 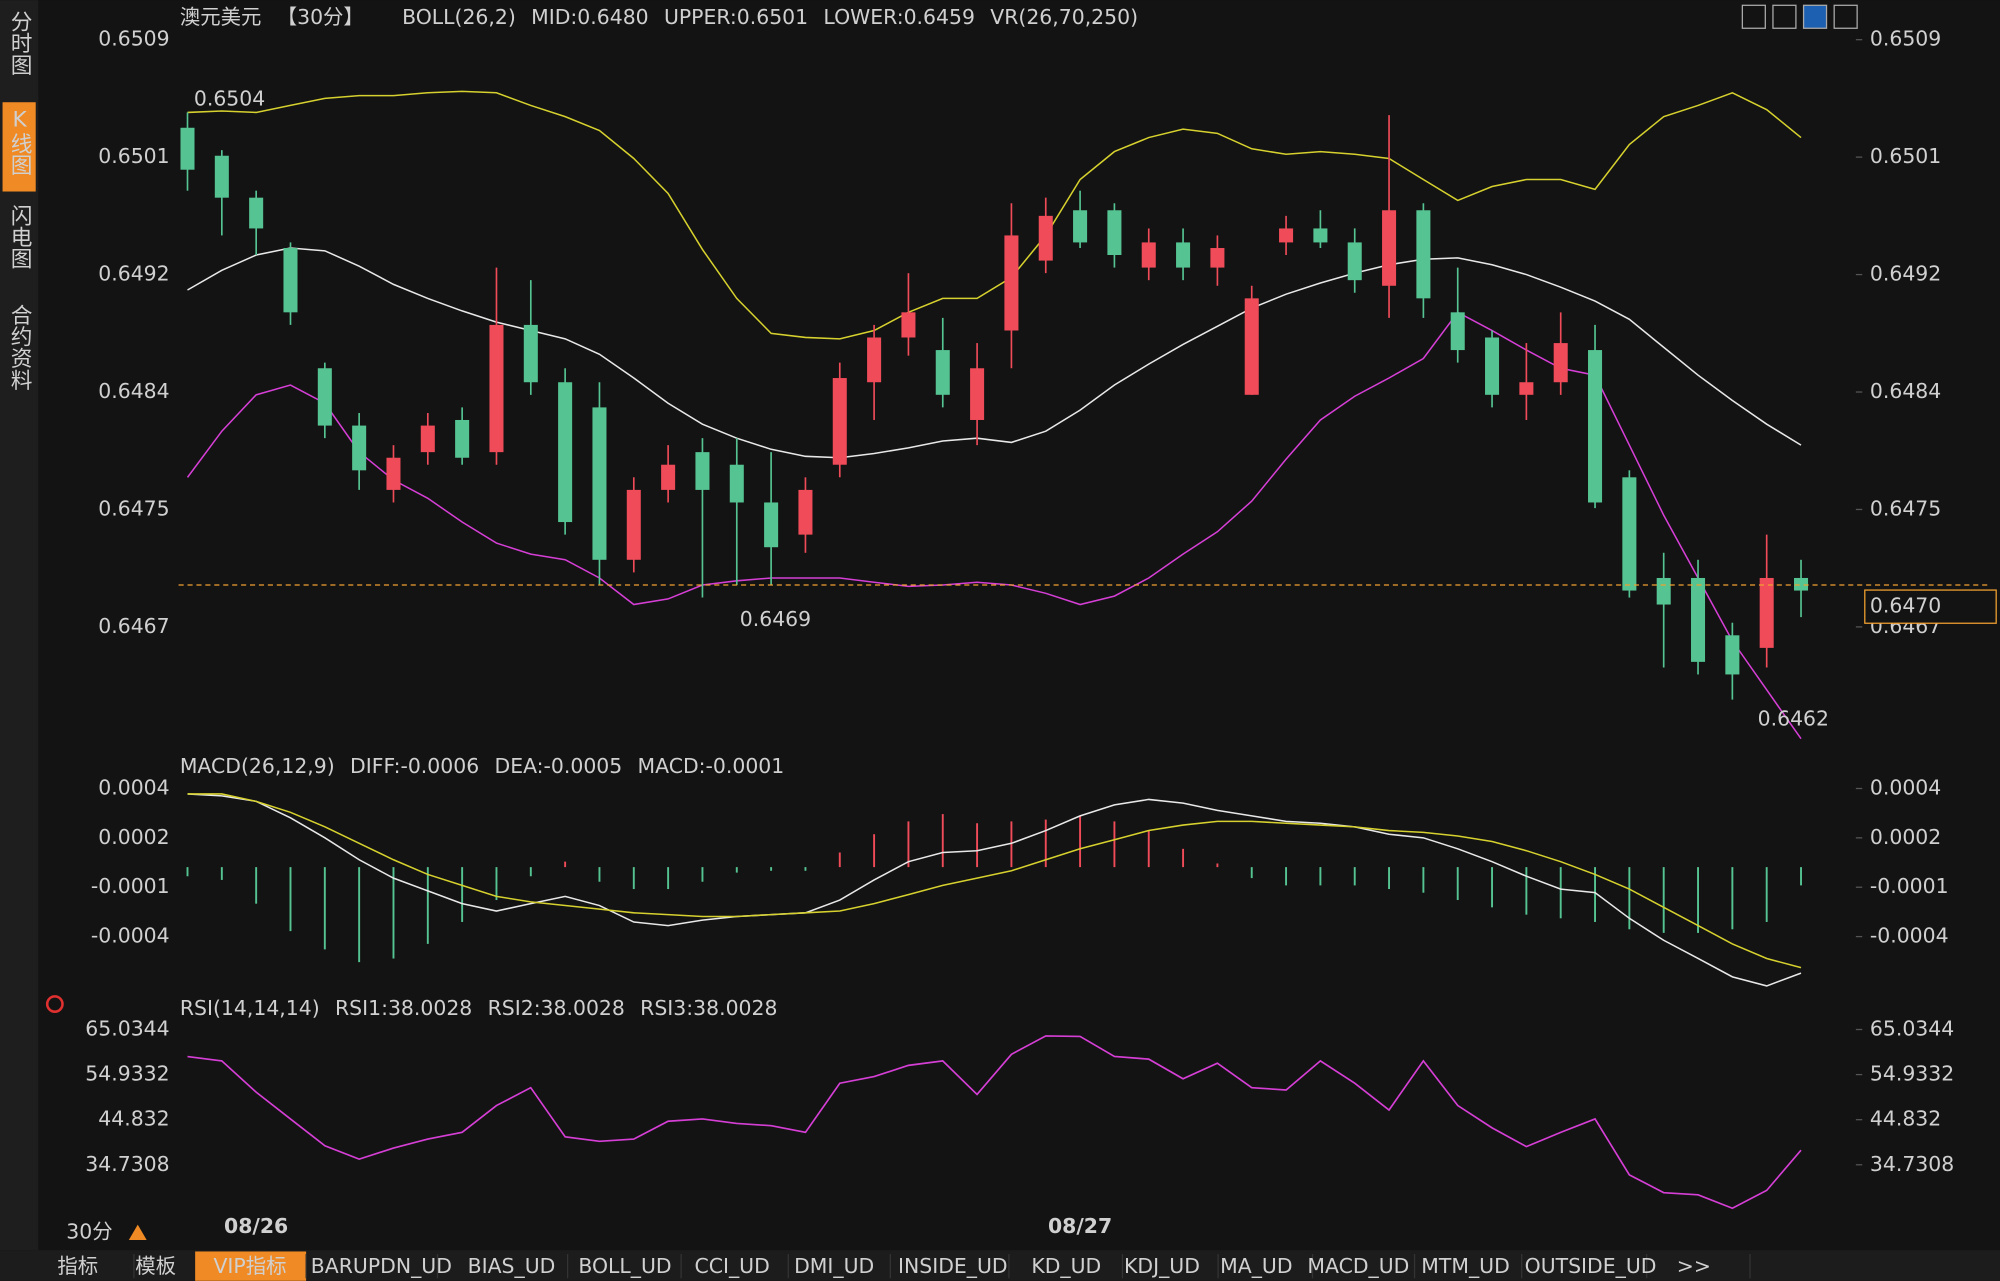 What do you see at coordinates (133, 39) in the screenshot?
I see `y-tick-label: 0.6509` at bounding box center [133, 39].